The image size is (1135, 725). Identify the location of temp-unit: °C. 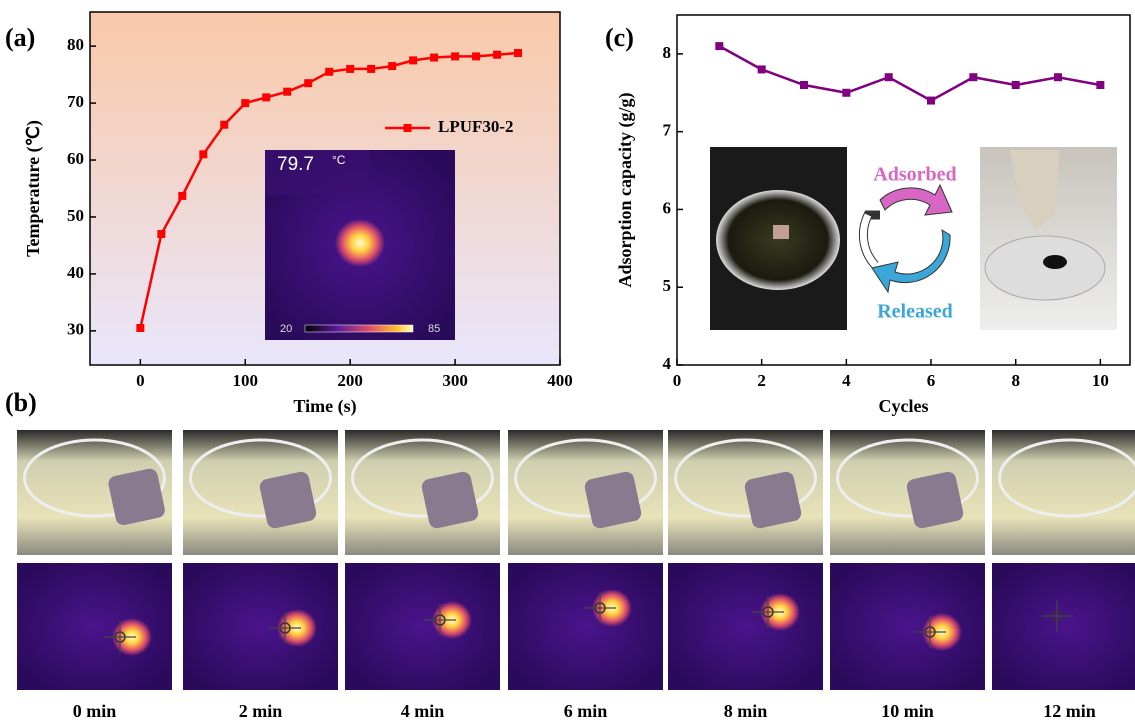
(339, 160).